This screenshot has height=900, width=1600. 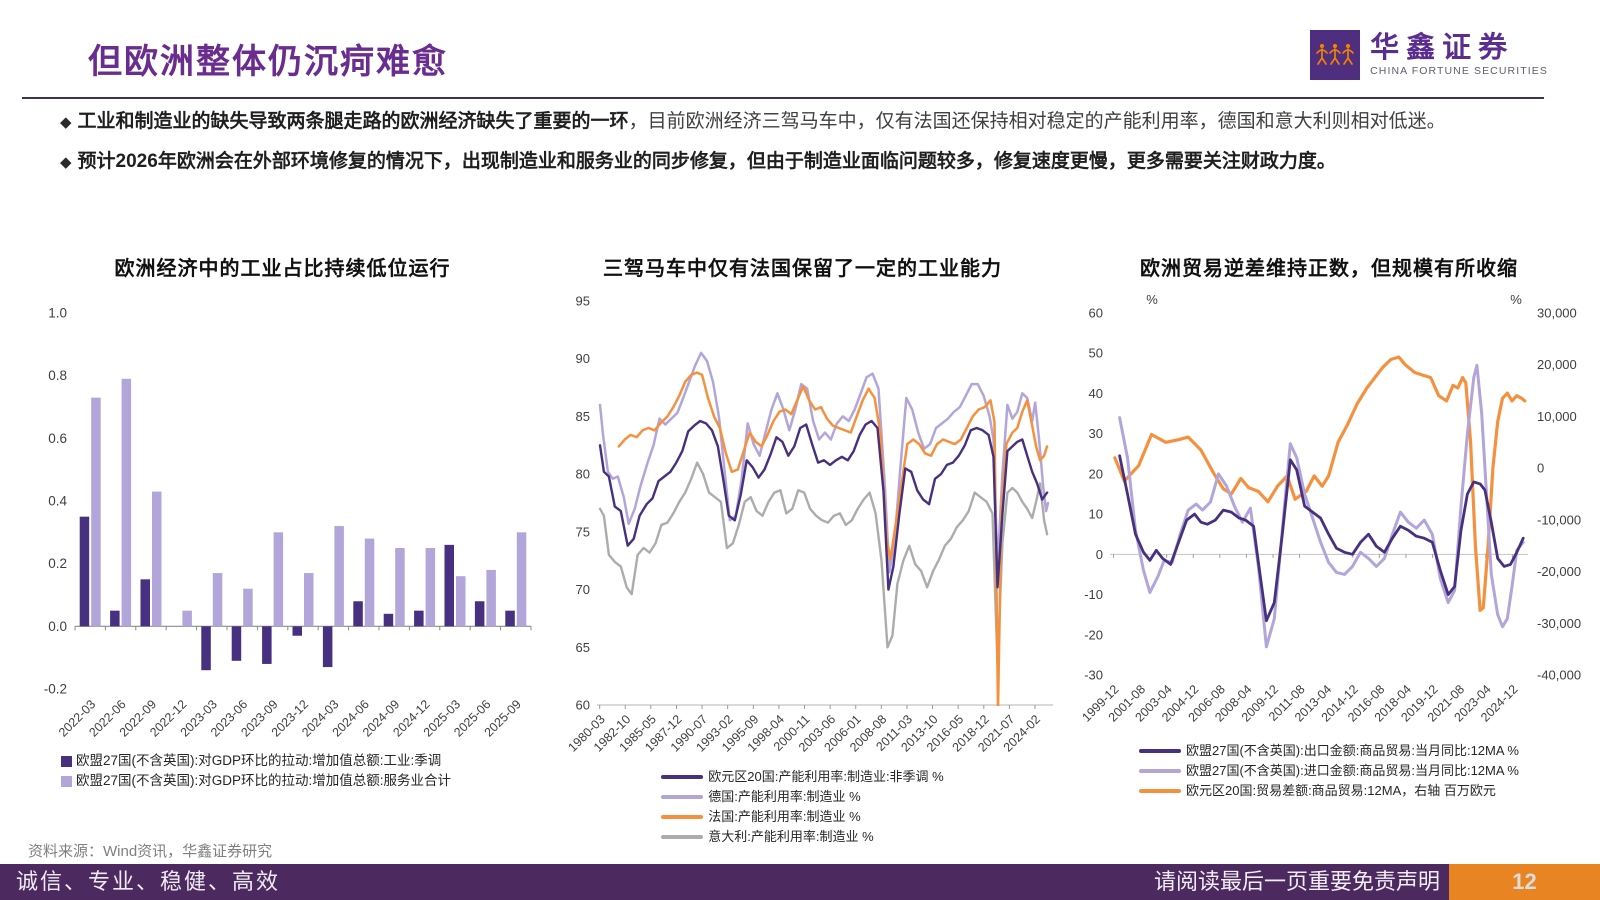 I want to click on svg-text: 10,000, so click(x=1557, y=416).